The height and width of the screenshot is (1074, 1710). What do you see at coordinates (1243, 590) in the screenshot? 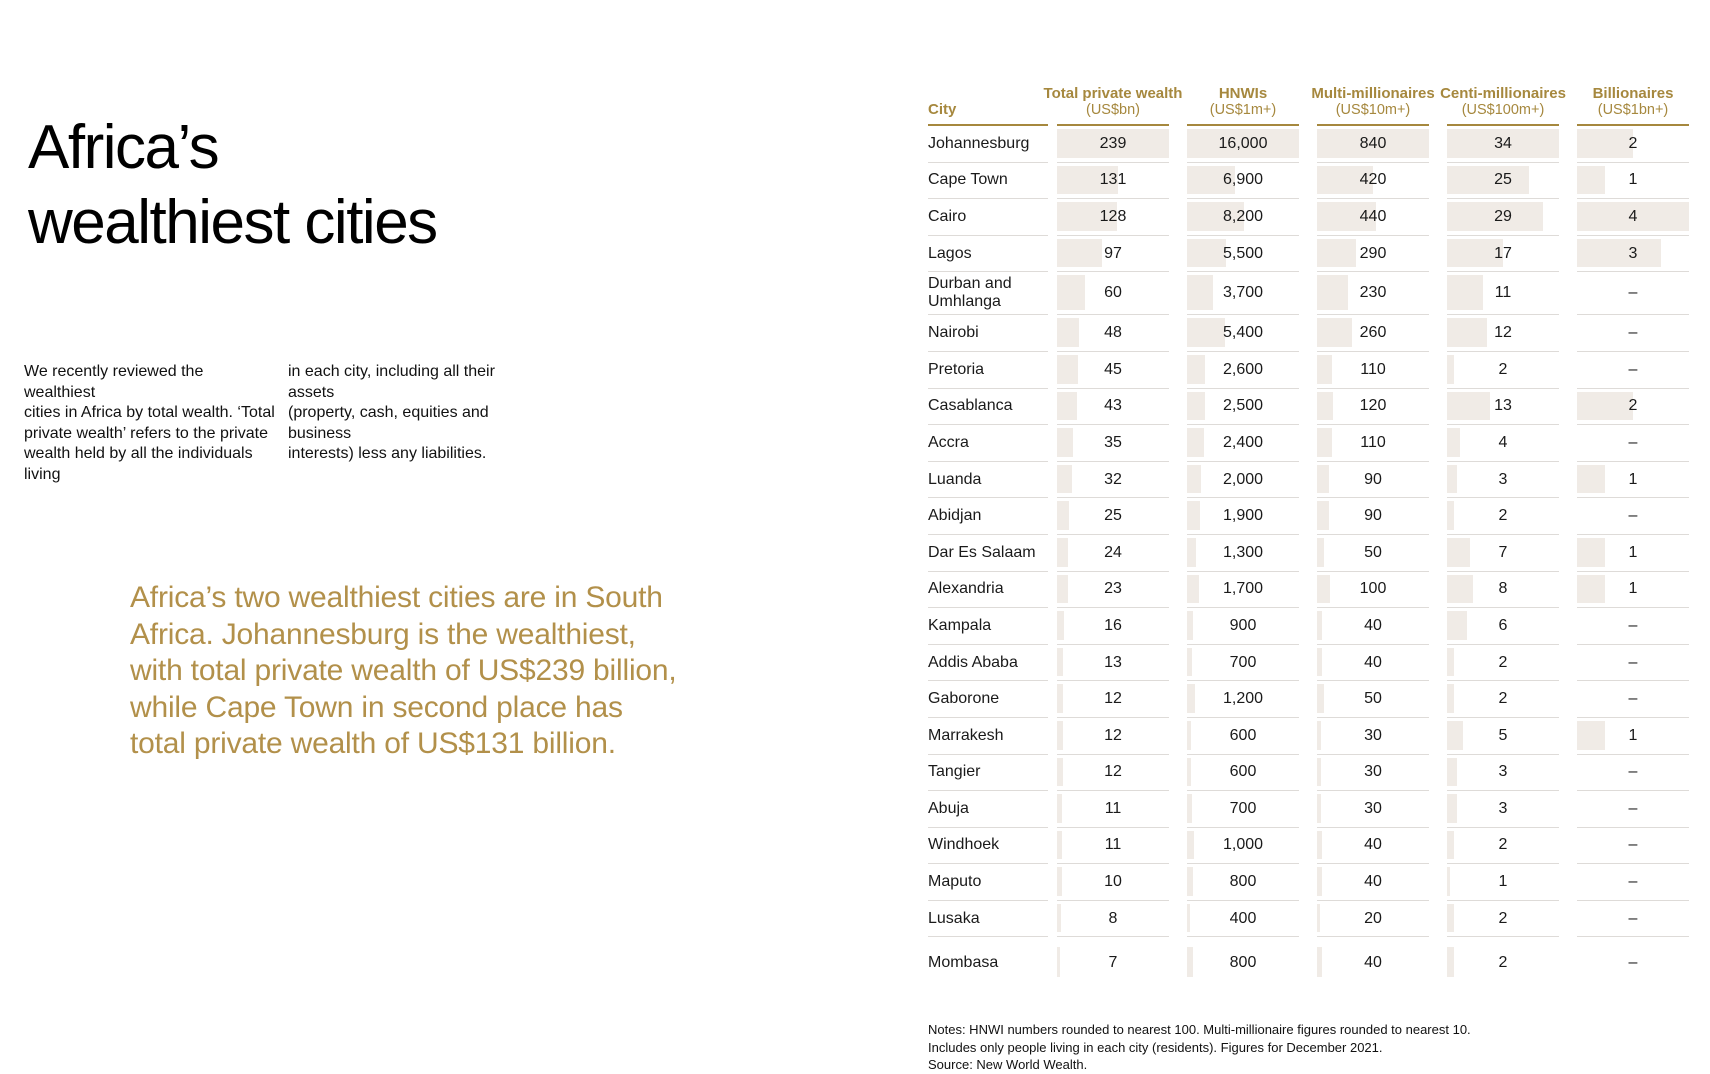
I see `value-cell-hnwis: 1,700` at bounding box center [1243, 590].